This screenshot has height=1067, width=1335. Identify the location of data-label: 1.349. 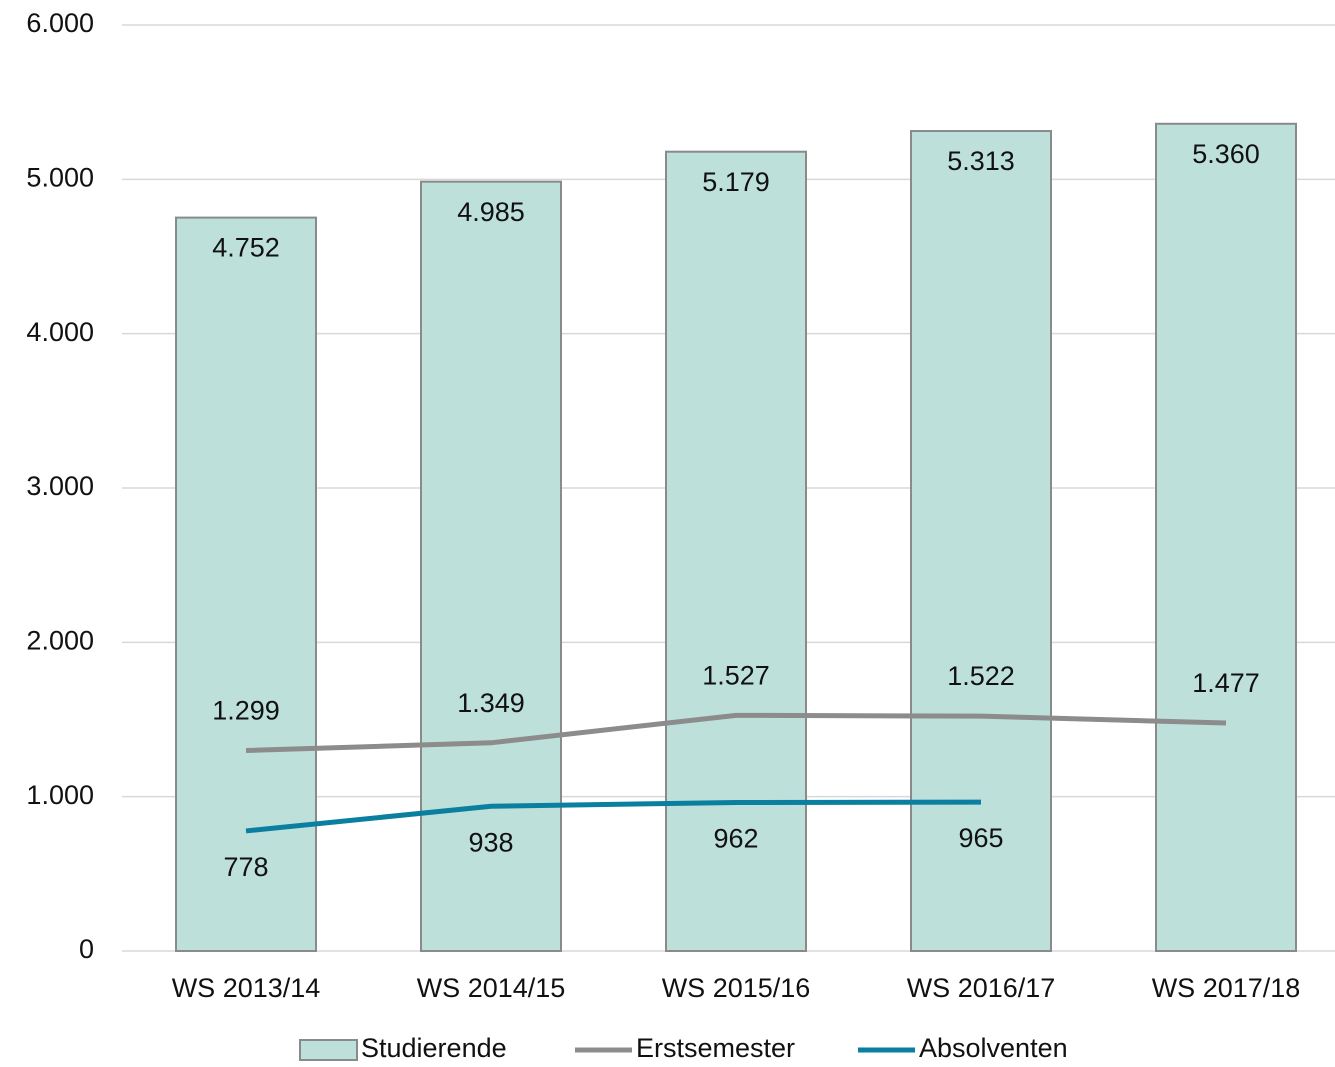
(491, 703).